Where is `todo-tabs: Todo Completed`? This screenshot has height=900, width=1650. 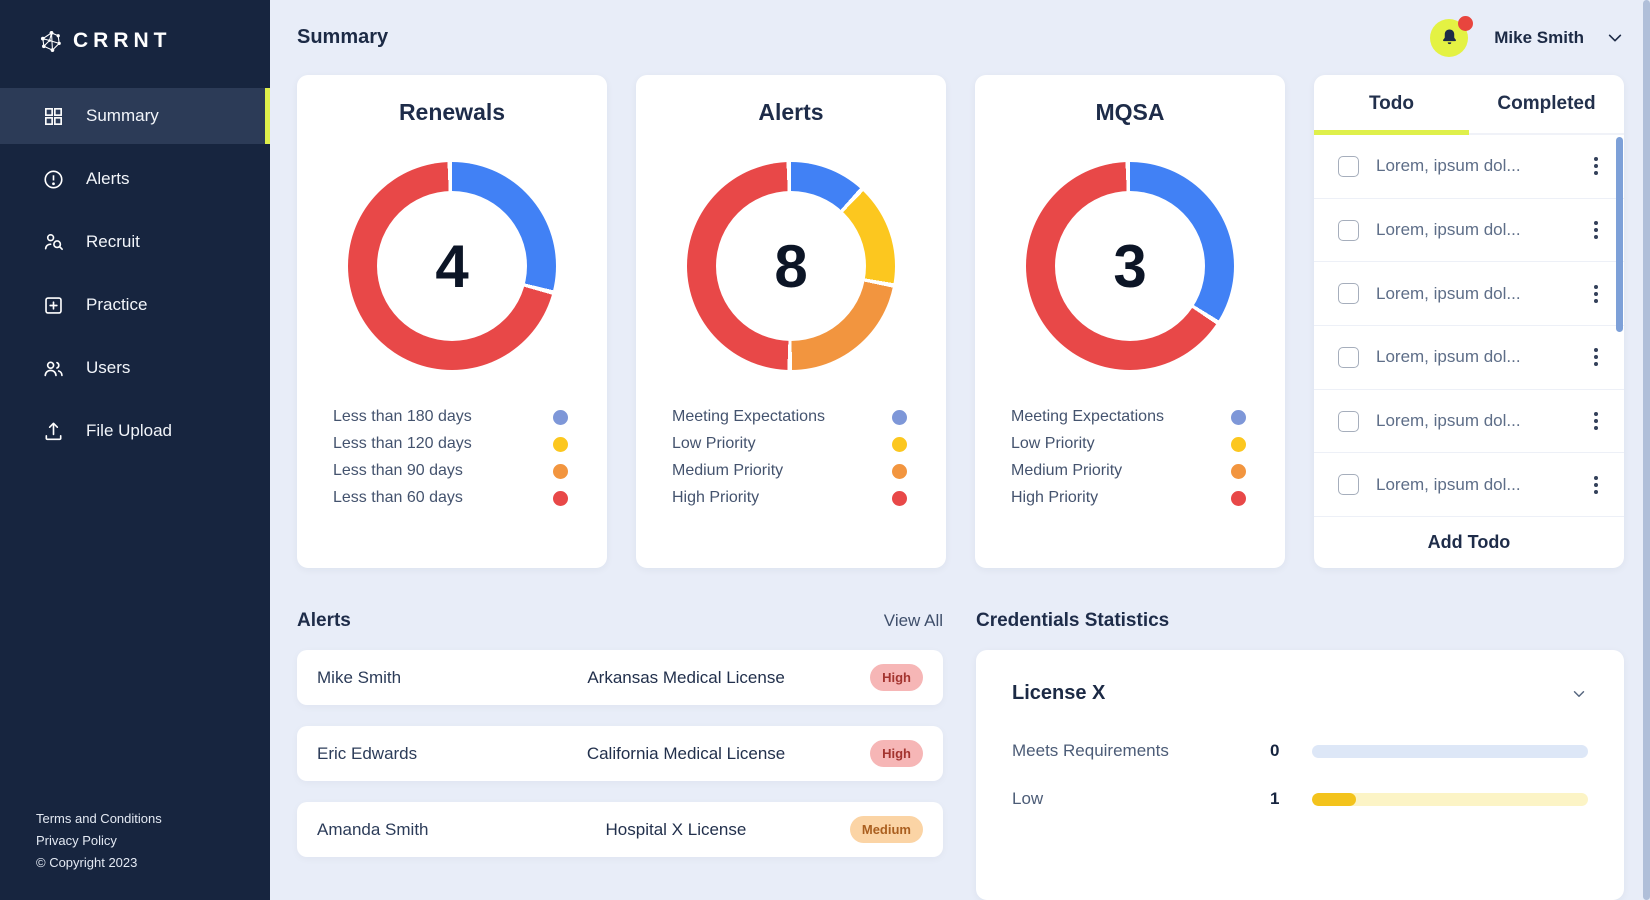
todo-tabs: Todo Completed is located at coordinates (1469, 105).